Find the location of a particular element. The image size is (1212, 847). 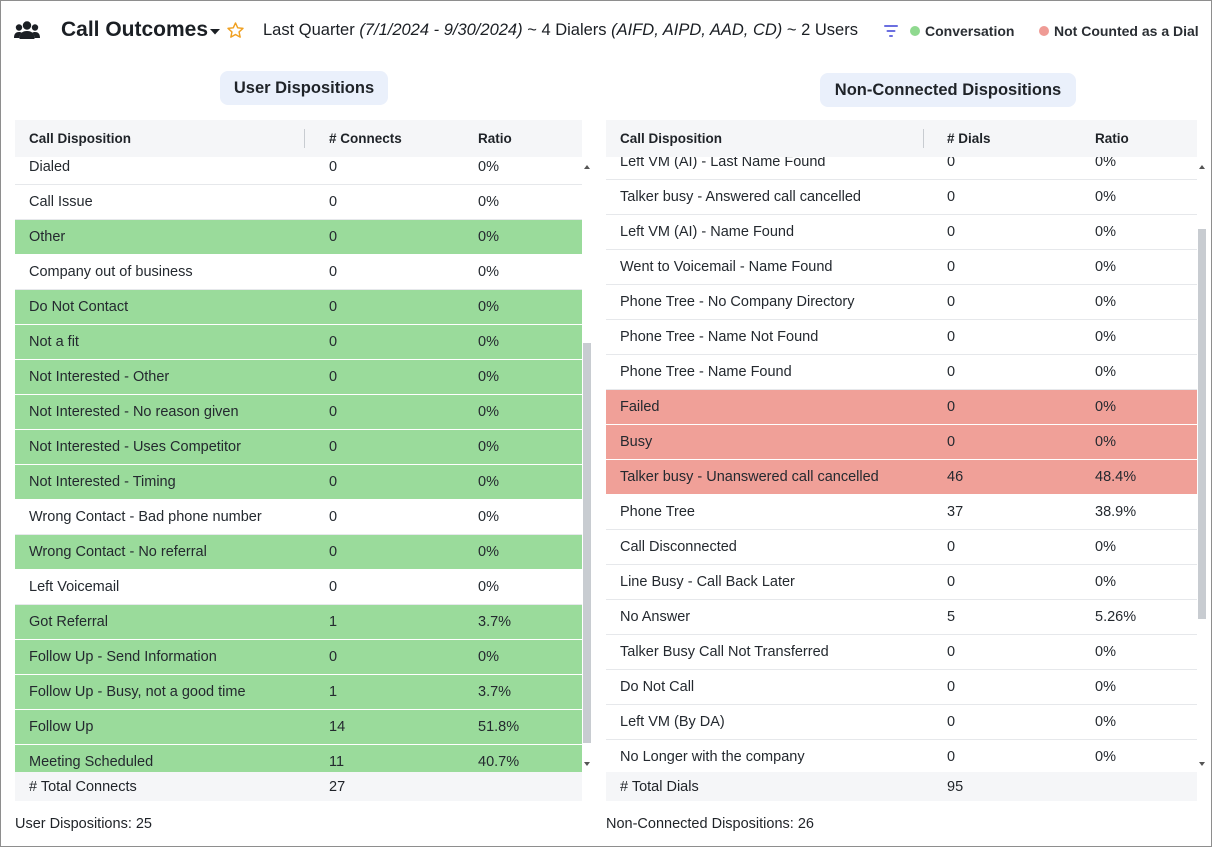

disposition-cell: Left VM (AI) - Last Name Found is located at coordinates (723, 163).